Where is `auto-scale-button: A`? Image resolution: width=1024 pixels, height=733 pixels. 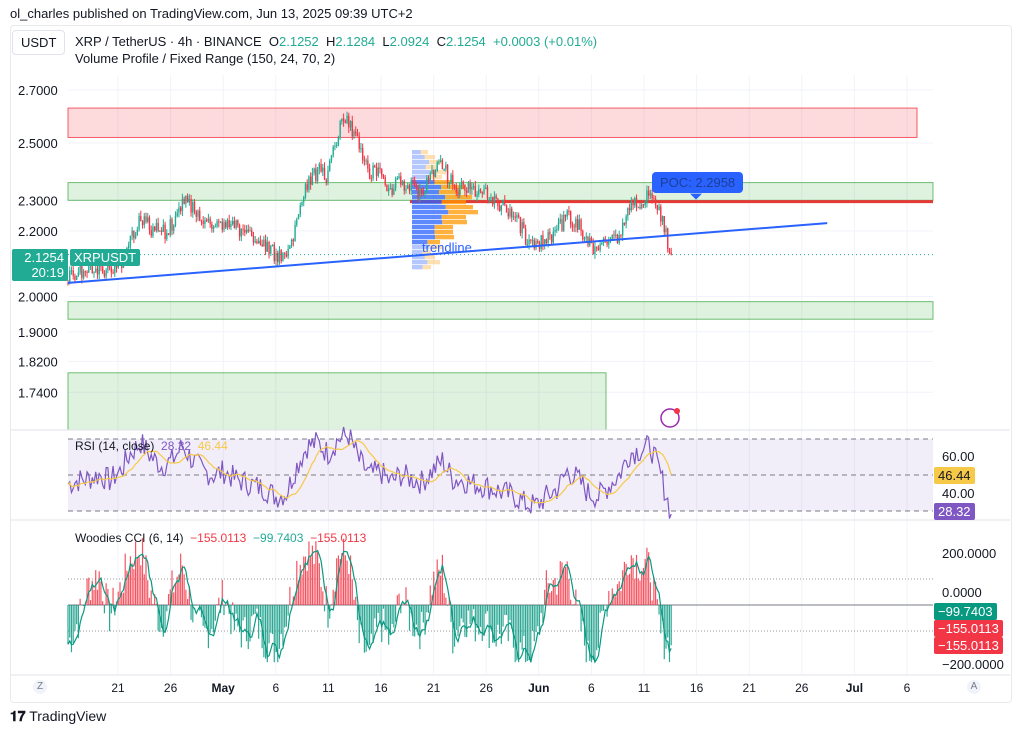
auto-scale-button: A is located at coordinates (974, 687).